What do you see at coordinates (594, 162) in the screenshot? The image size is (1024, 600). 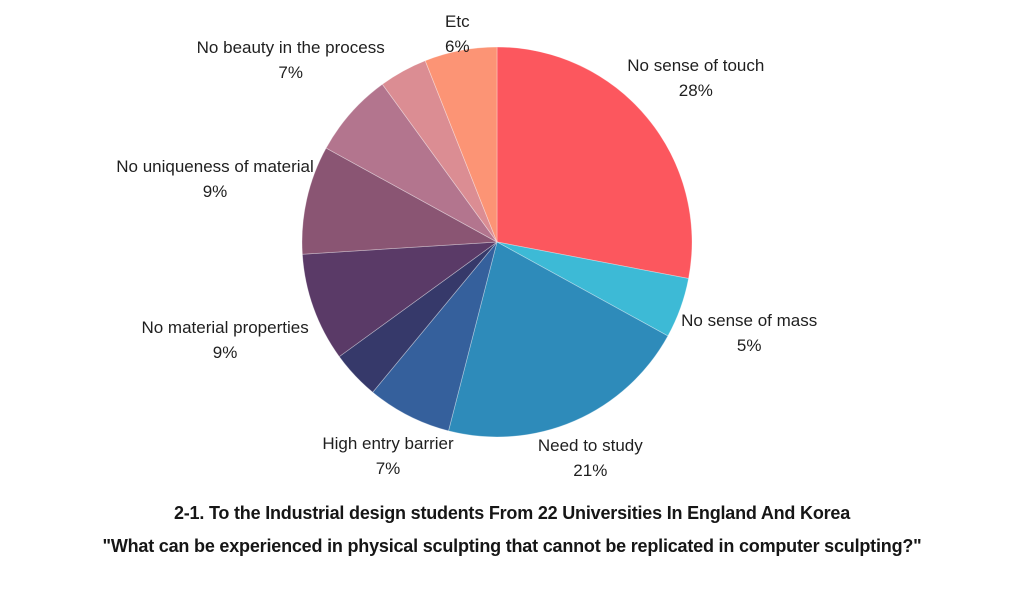 I see `pie-slice-1-no-sense-of-touch` at bounding box center [594, 162].